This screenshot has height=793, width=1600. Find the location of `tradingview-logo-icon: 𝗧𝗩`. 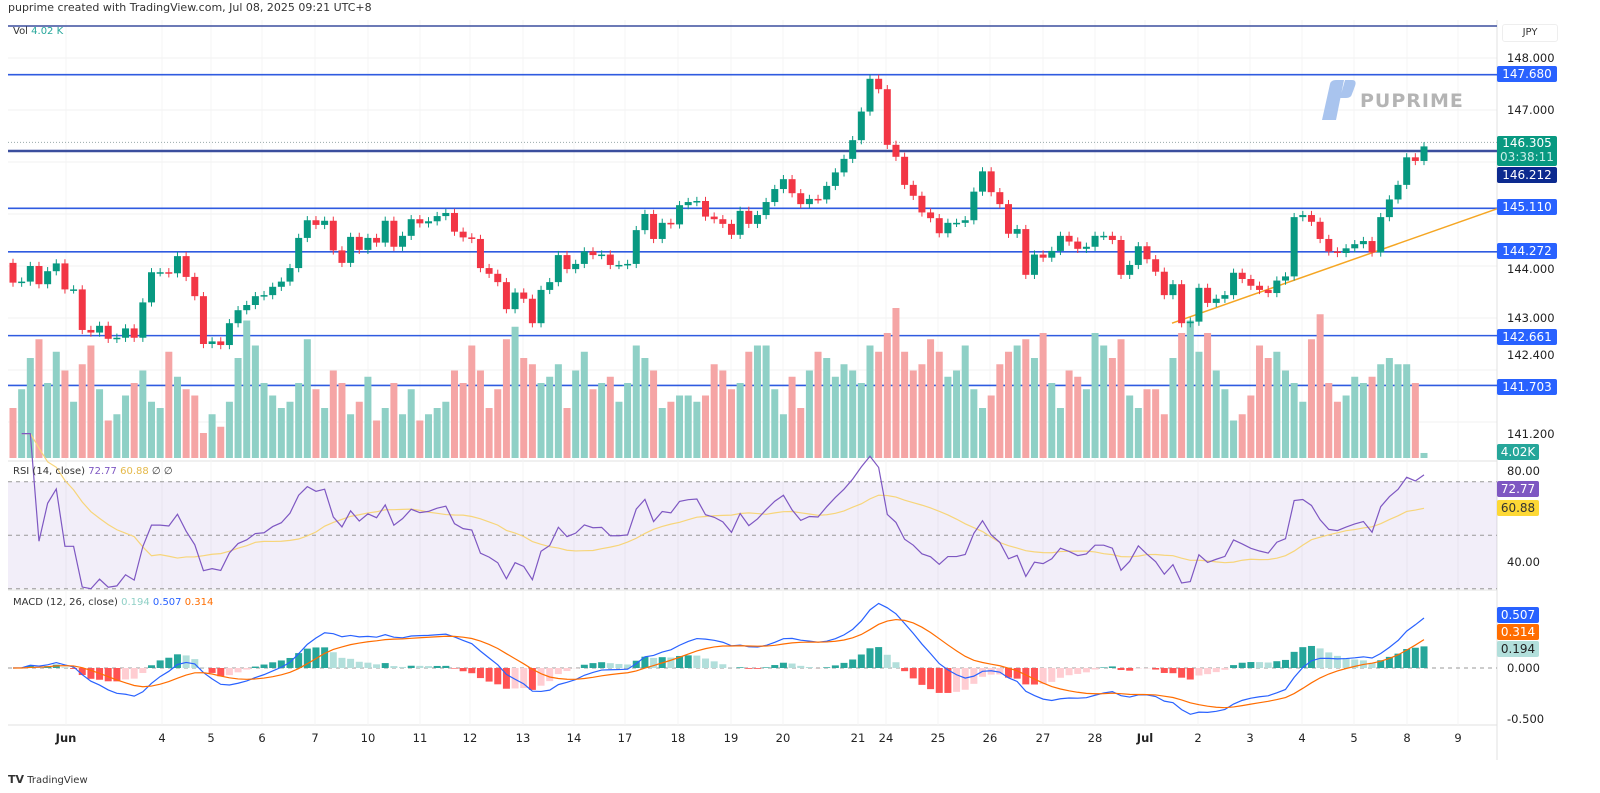

tradingview-logo-icon: 𝗧𝗩 is located at coordinates (16, 779).